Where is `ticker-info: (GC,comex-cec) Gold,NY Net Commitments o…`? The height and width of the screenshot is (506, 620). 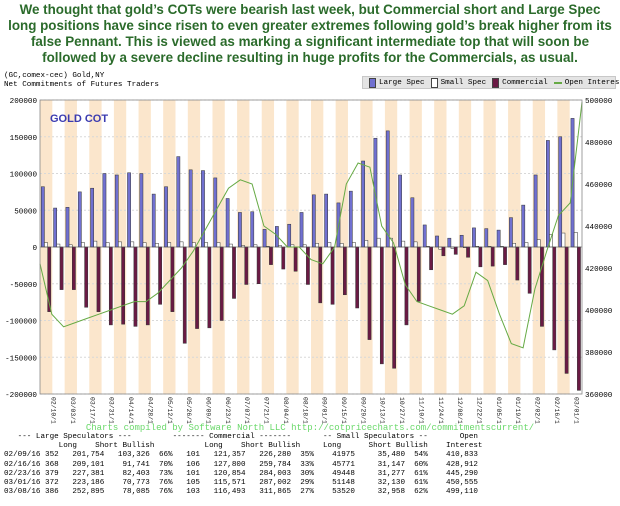
ticker-info: (GC,comex-cec) Gold,NY Net Commitments o… is located at coordinates (81, 81).